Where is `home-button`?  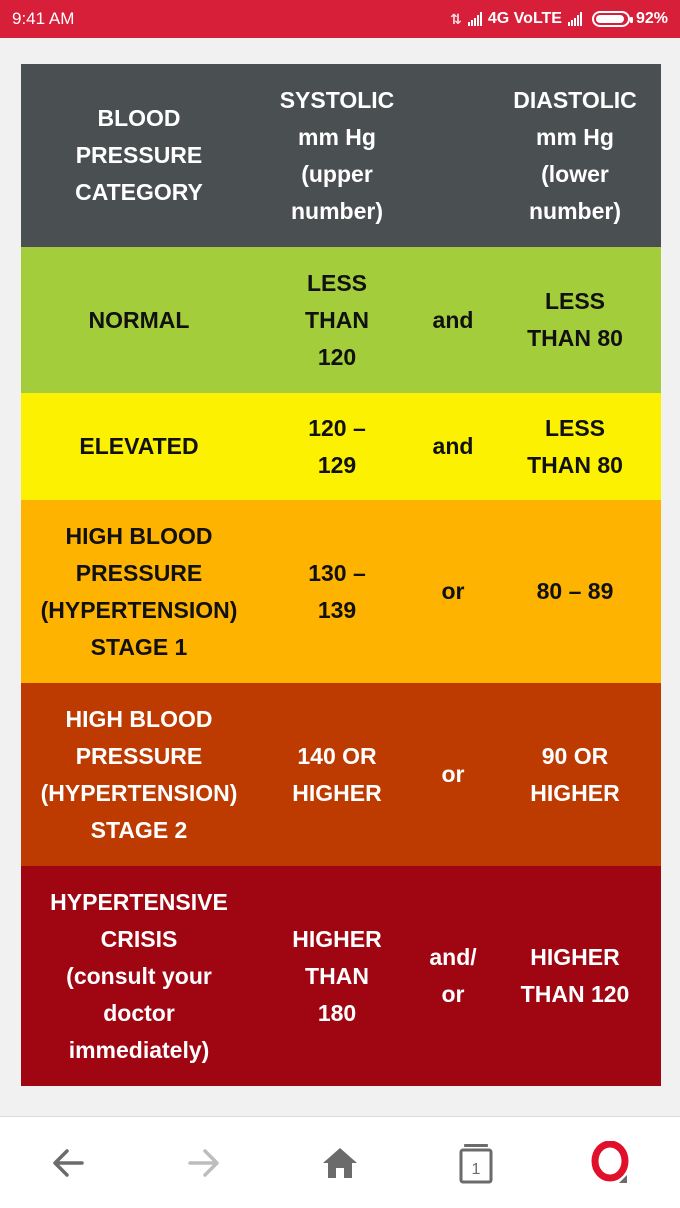 home-button is located at coordinates (340, 1163).